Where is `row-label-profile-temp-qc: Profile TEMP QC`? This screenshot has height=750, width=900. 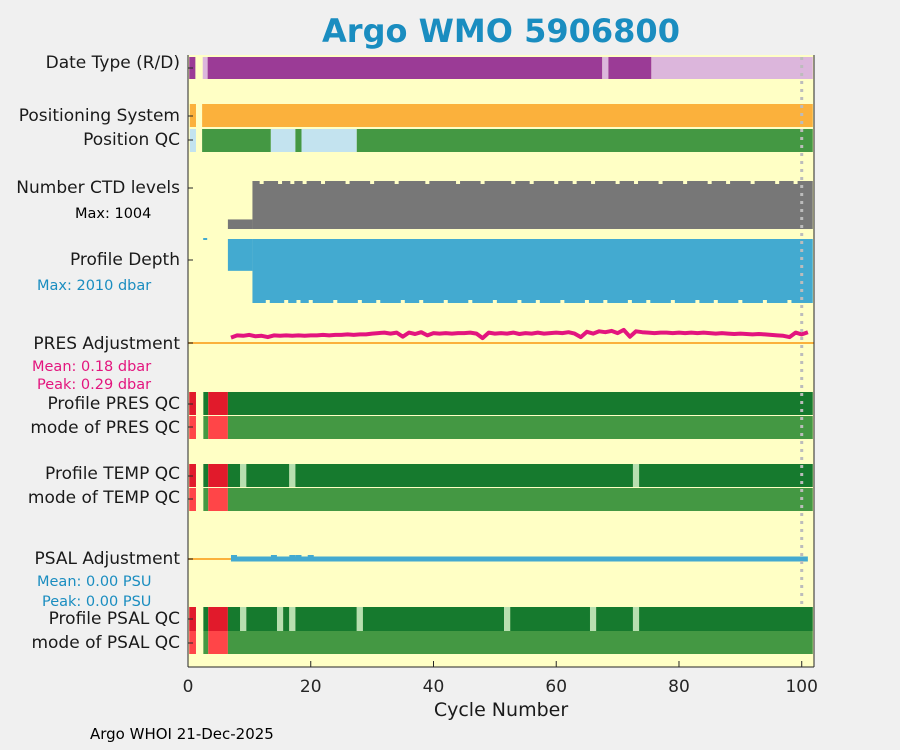 row-label-profile-temp-qc: Profile TEMP QC is located at coordinates (112, 474).